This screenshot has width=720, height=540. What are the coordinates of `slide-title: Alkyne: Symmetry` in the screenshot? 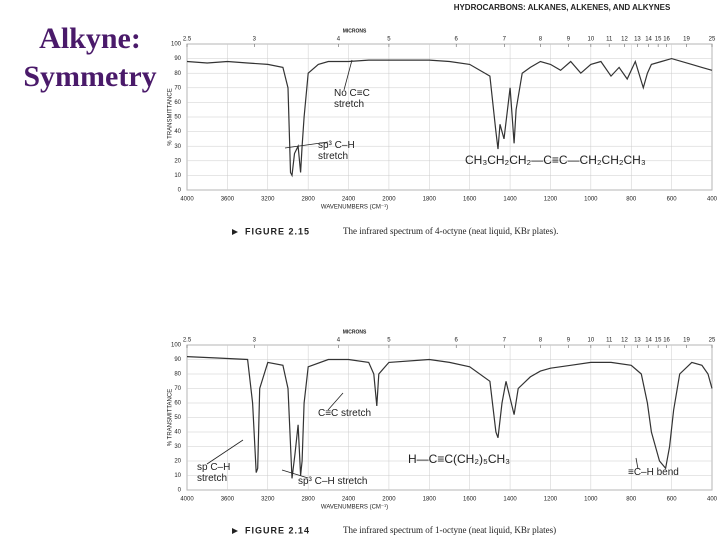 It's located at (90, 57).